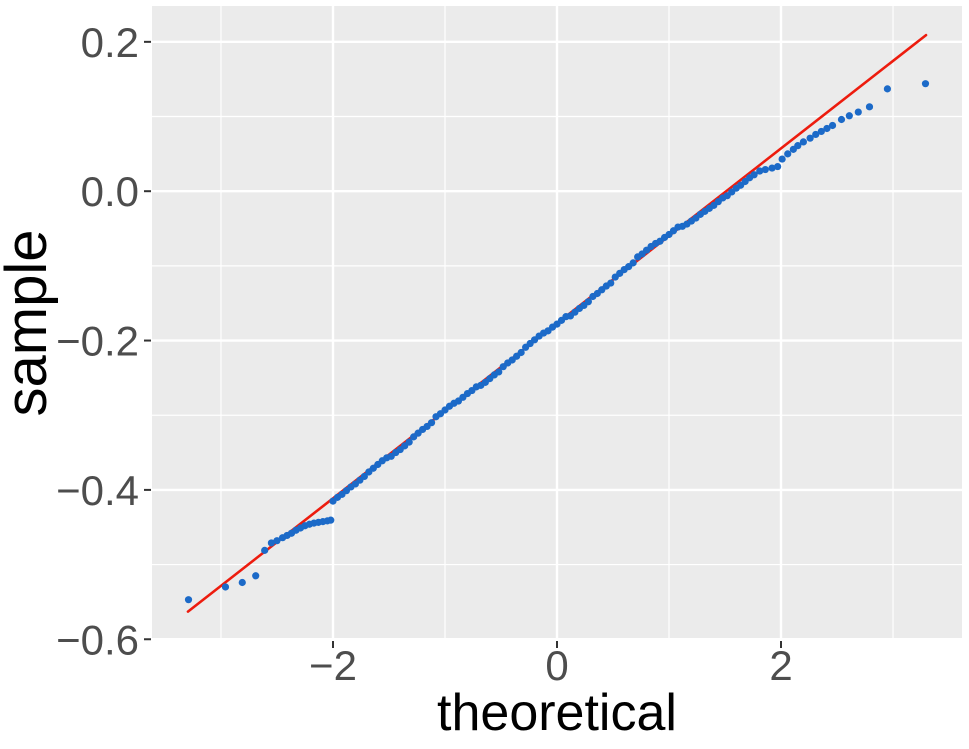  Describe the element at coordinates (110, 42) in the screenshot. I see `y-tick-label: 0.2` at that location.